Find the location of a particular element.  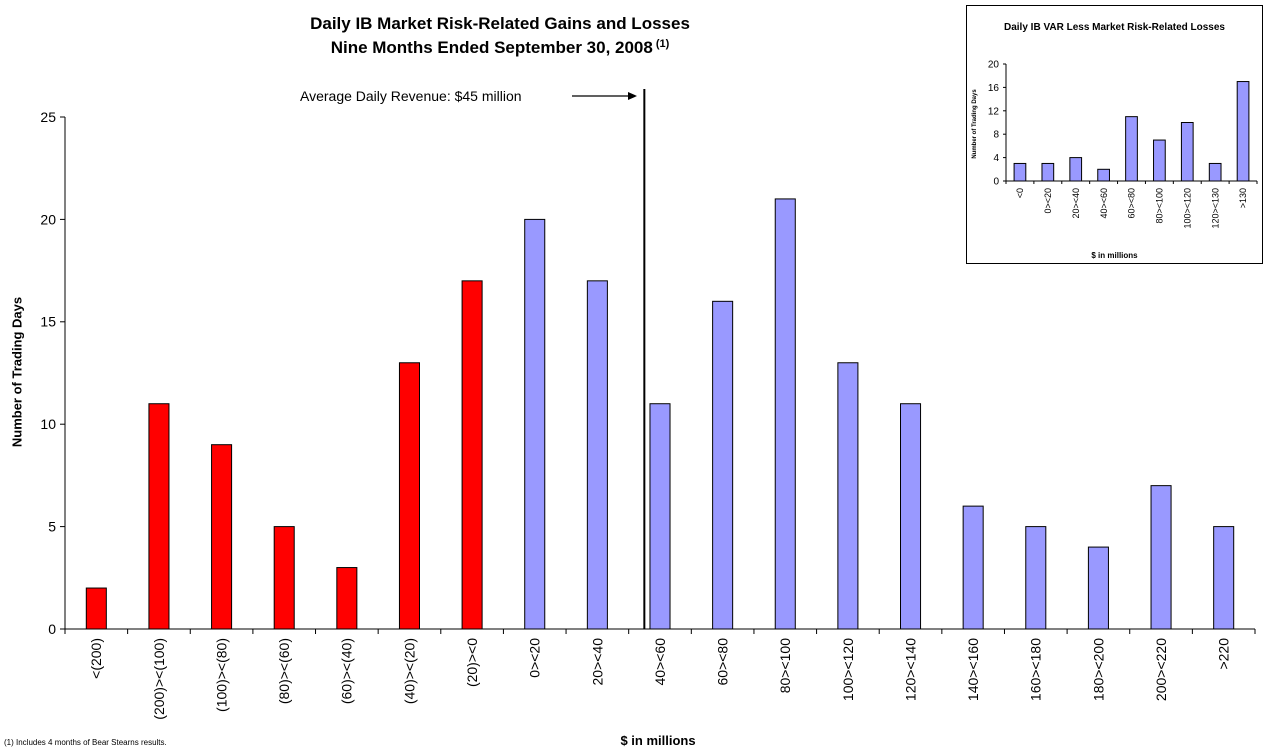

inset-x-tick-label: 40><60 is located at coordinates (1104, 203).